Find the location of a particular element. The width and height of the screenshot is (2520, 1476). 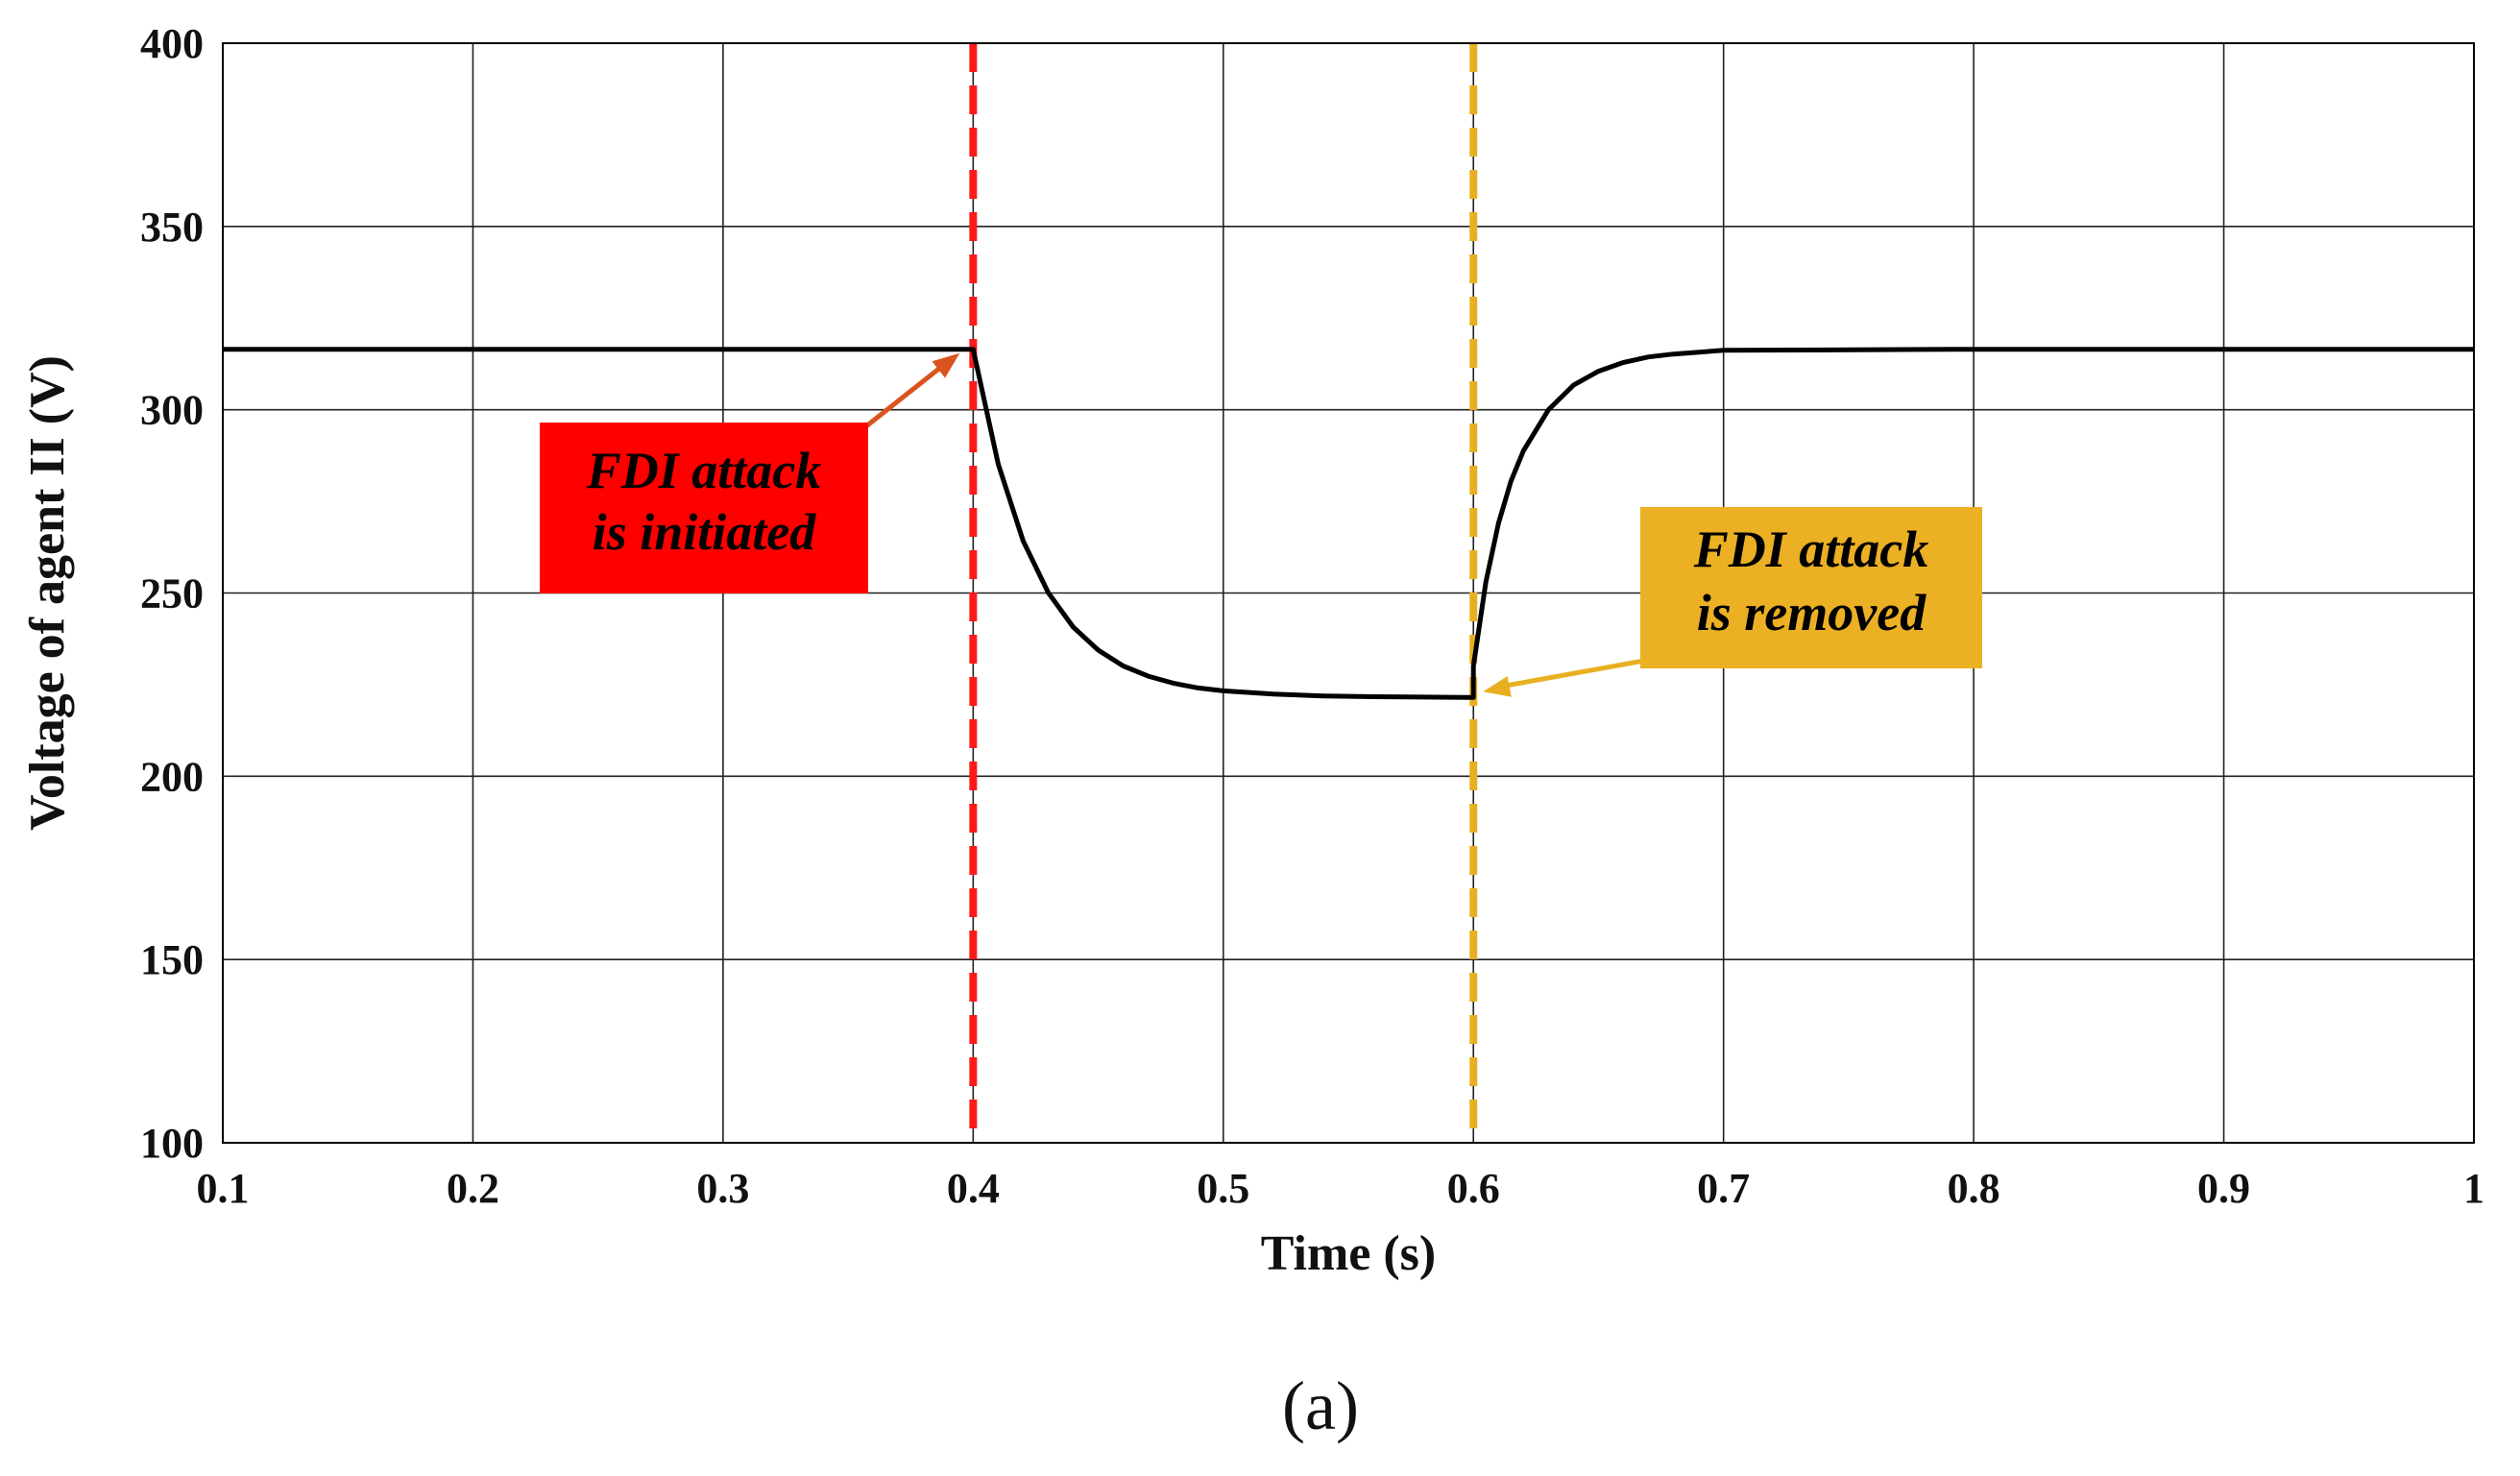

y-tick-label: 300 is located at coordinates (172, 411).